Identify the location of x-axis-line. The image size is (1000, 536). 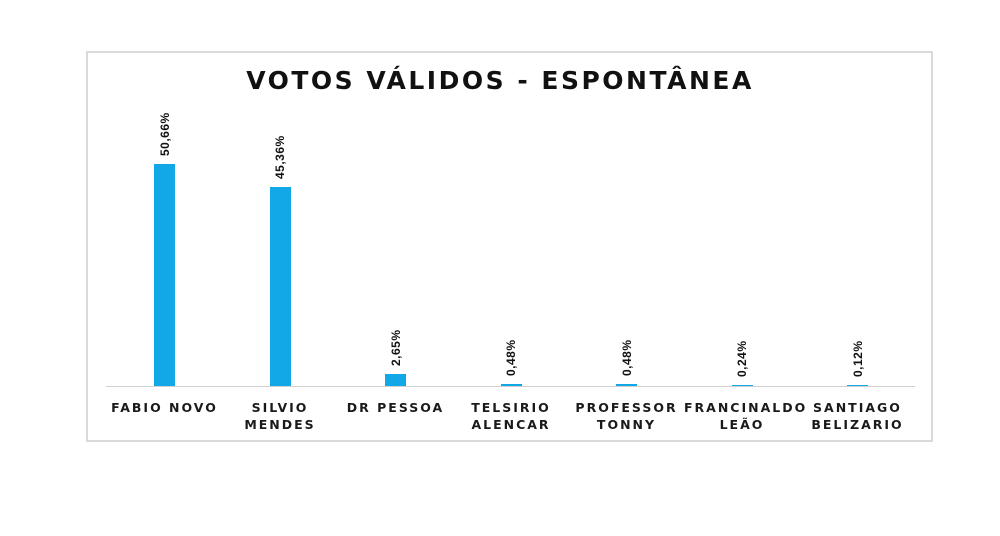
(510, 386).